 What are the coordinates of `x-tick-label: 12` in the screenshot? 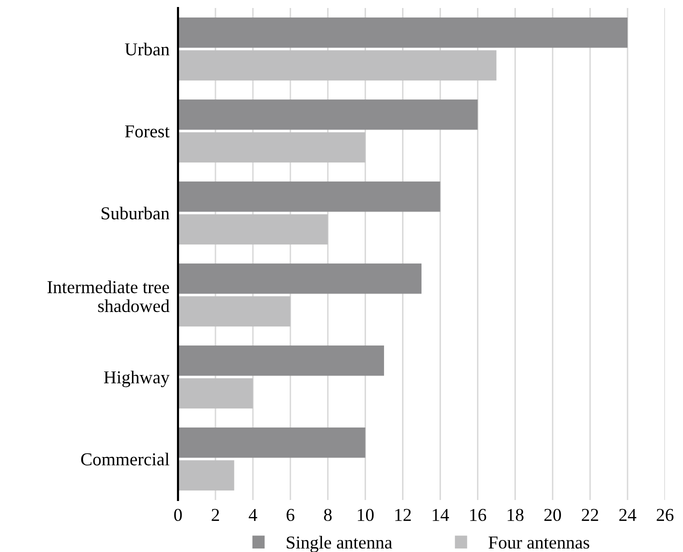 It's located at (403, 514).